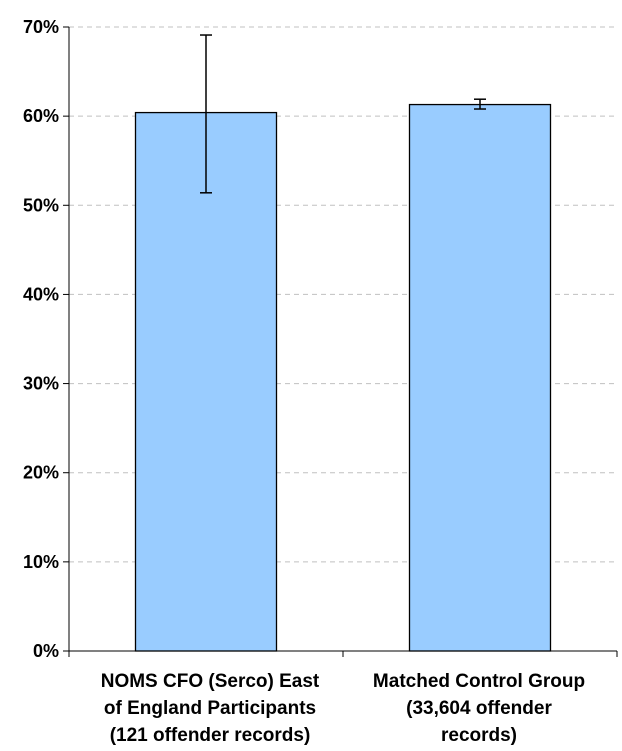 This screenshot has width=622, height=751. Describe the element at coordinates (210, 735) in the screenshot. I see `category-label-1-line-3: (121 offender records)` at that location.